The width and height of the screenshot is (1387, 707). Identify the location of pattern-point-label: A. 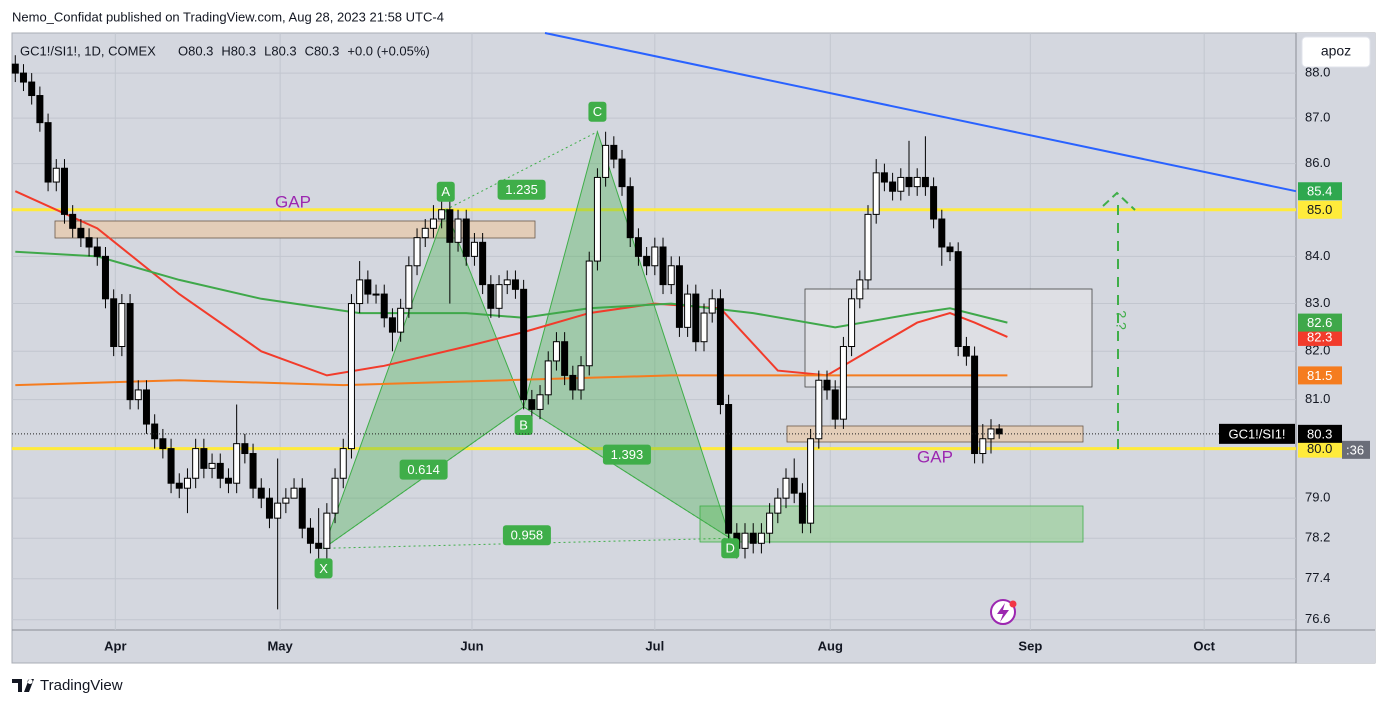
(445, 191).